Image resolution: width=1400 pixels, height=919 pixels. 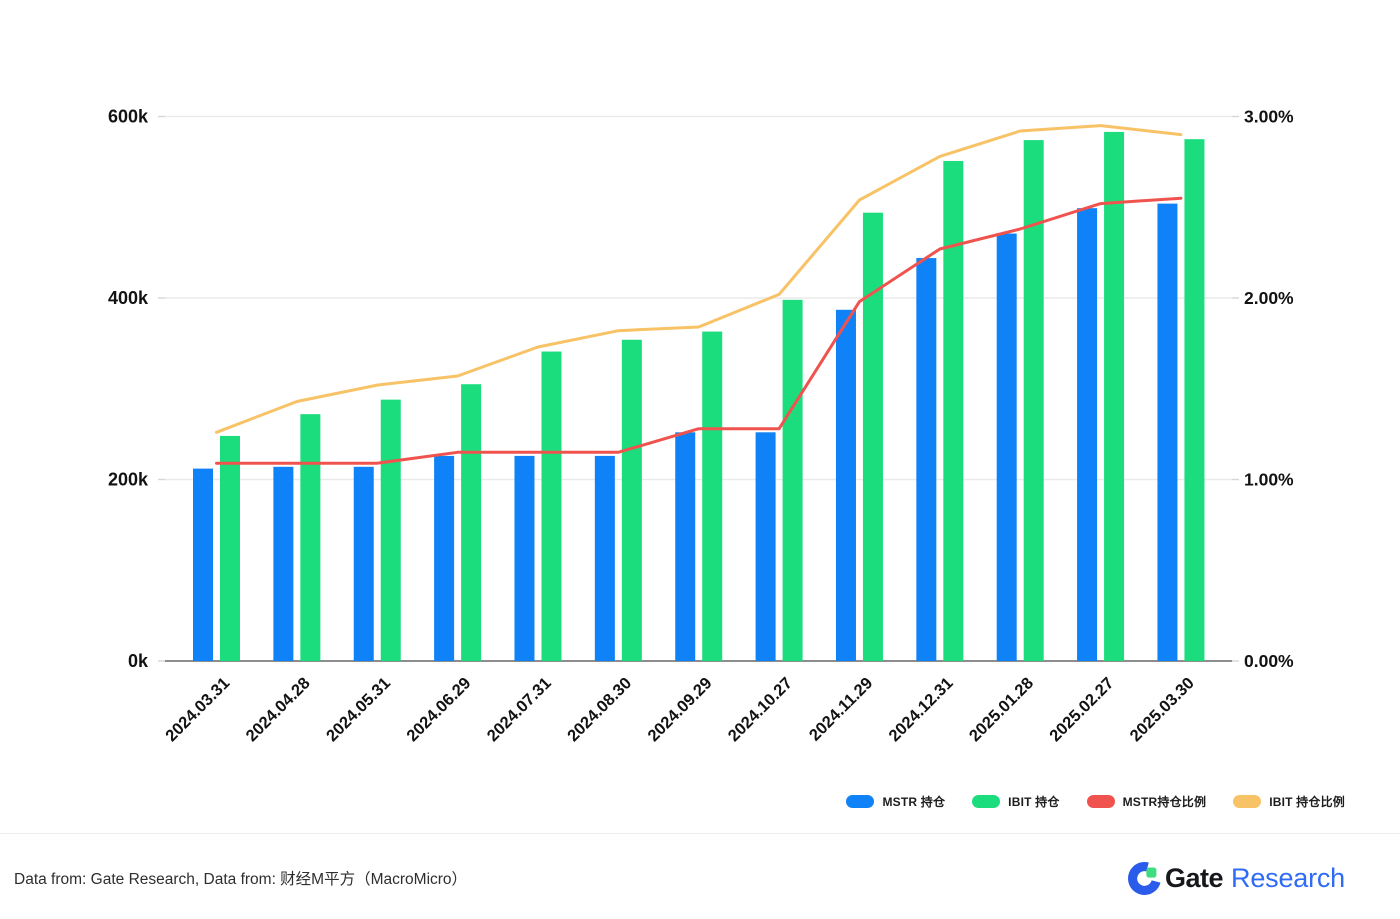 I want to click on x-axis-label: 2025.03.30, so click(x=1162, y=709).